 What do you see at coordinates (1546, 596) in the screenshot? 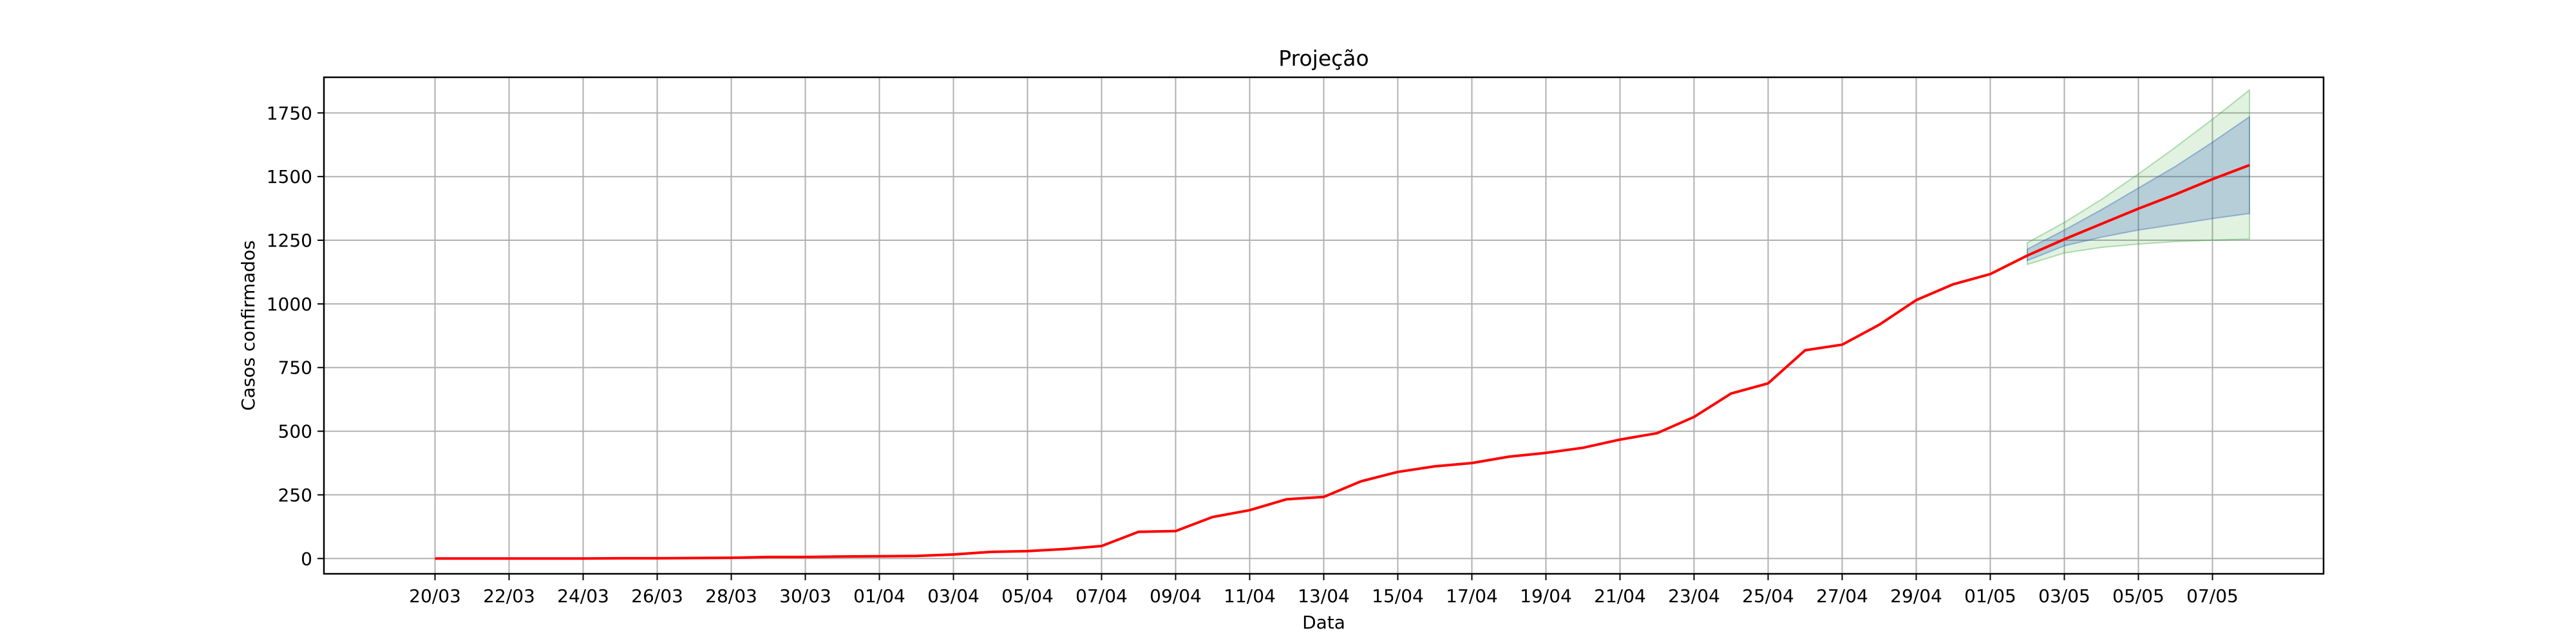
I see `x-tick-label: 19/04` at bounding box center [1546, 596].